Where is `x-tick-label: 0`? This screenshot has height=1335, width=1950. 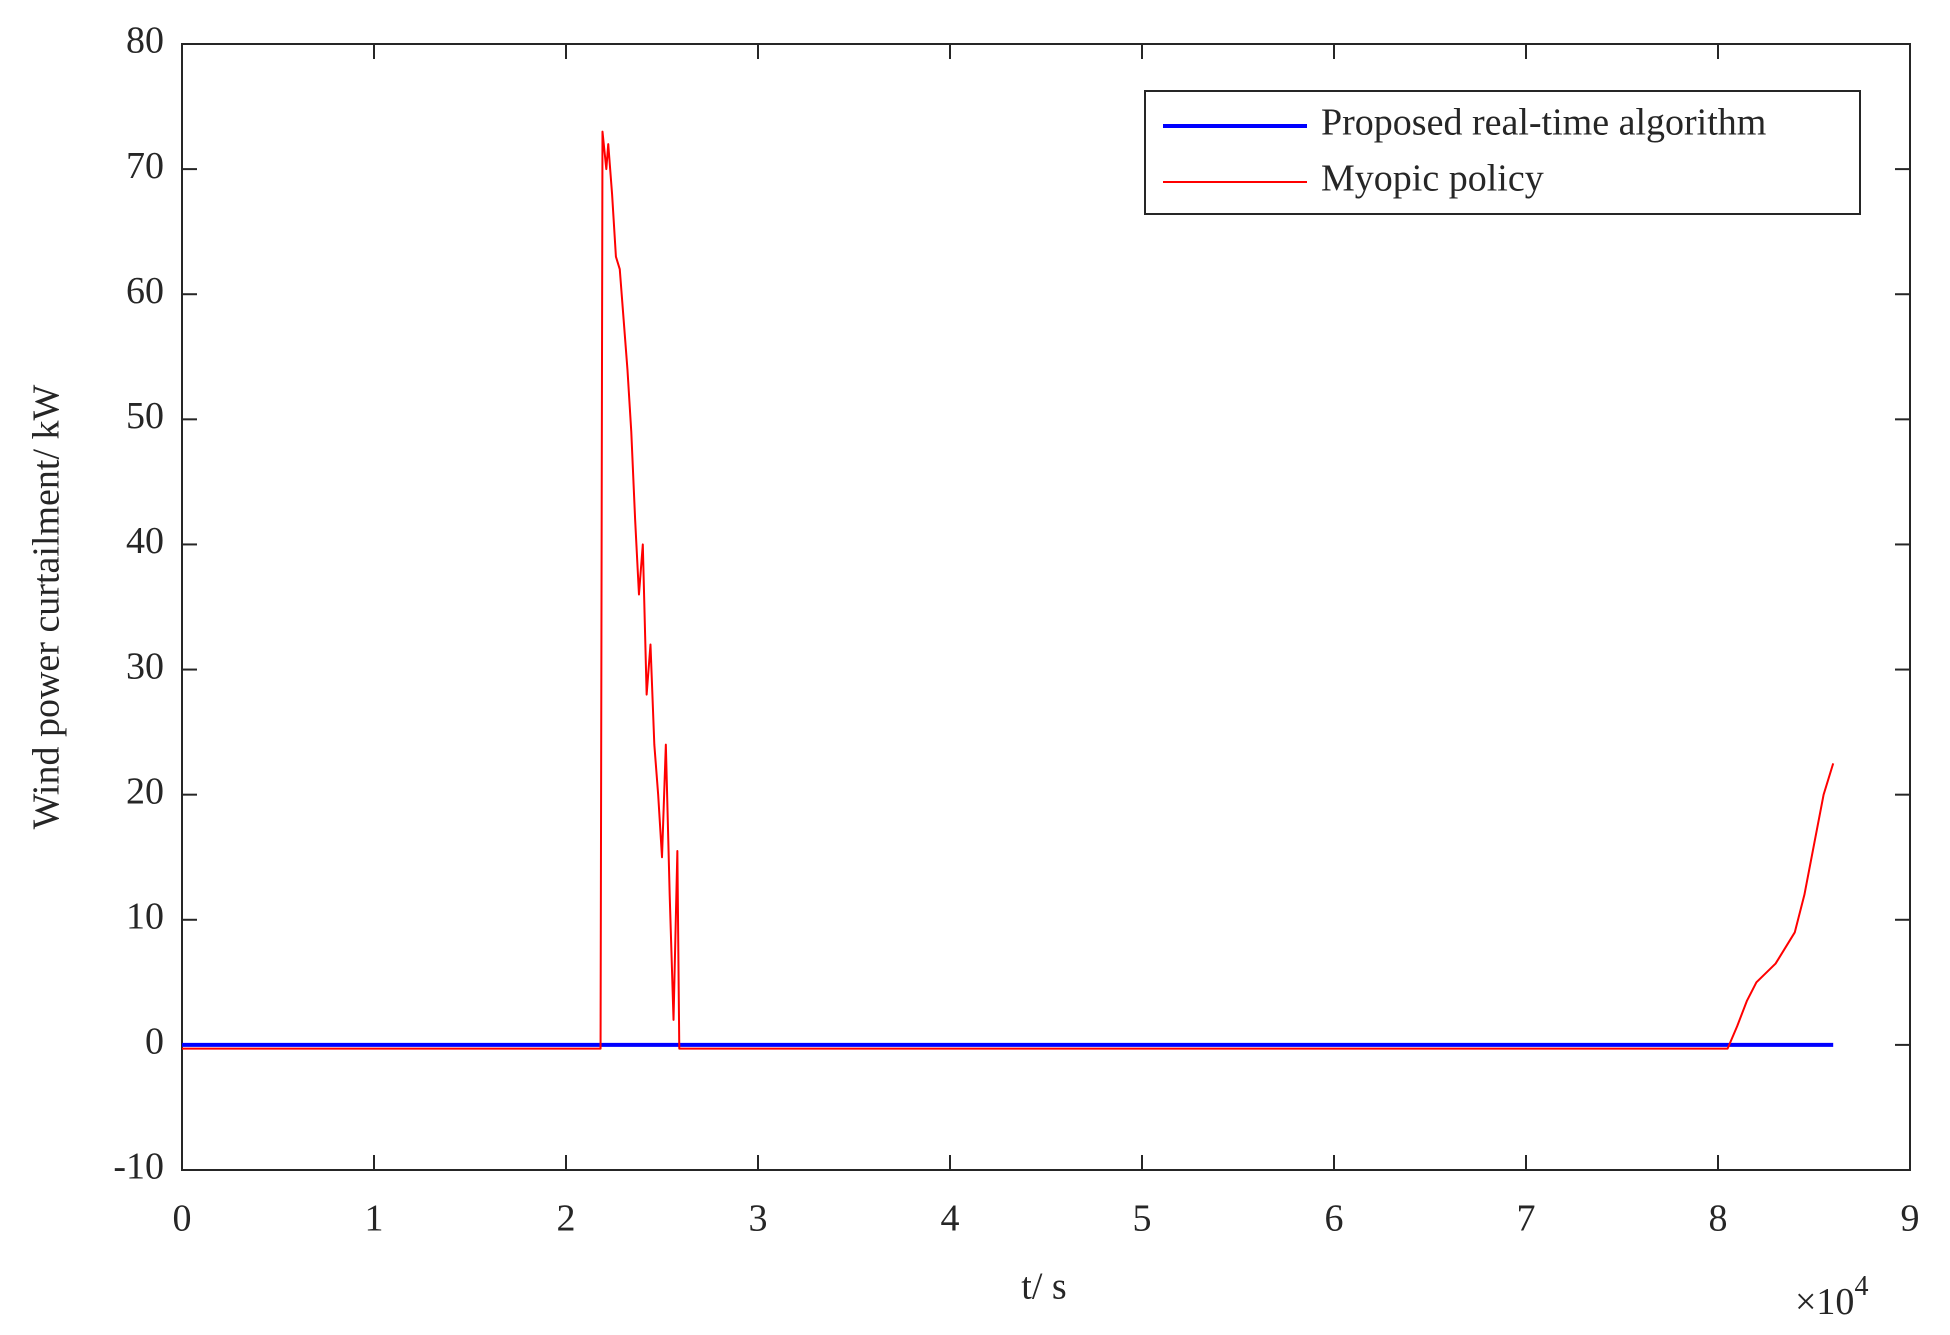 x-tick-label: 0 is located at coordinates (182, 1219).